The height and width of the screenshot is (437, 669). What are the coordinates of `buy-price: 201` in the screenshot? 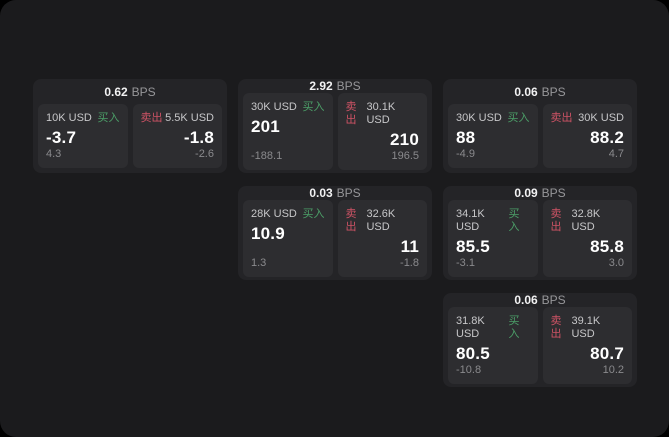 It's located at (265, 126).